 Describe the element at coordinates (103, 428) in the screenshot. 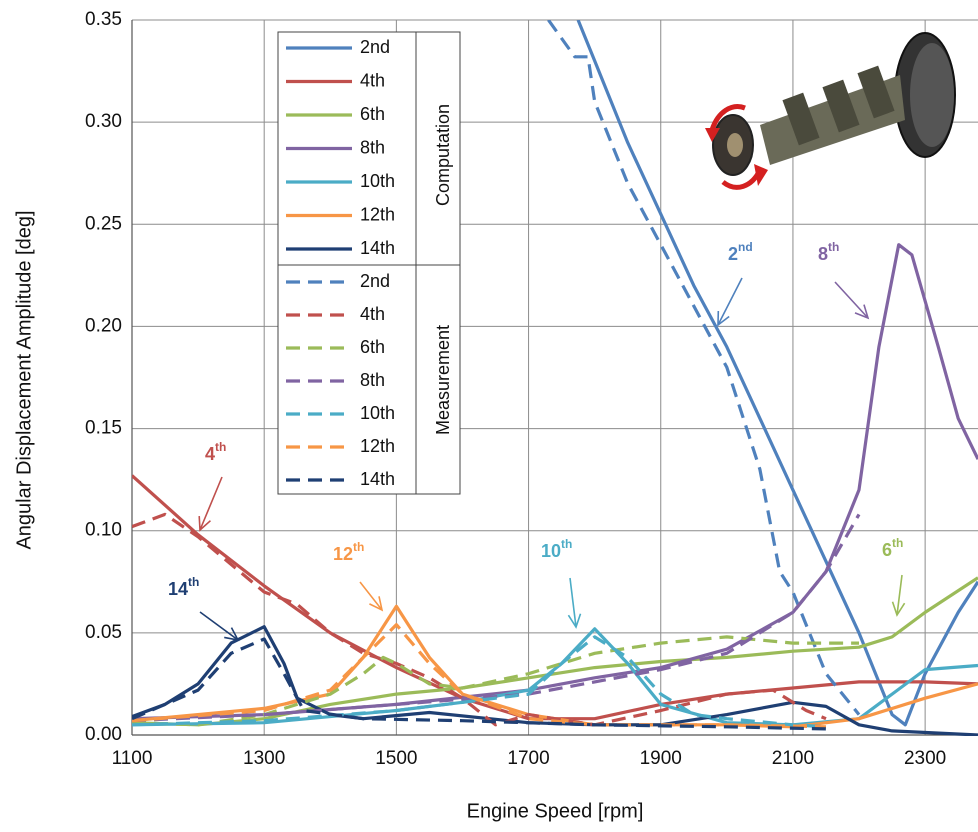

I see `y-tick-label: 0.15` at that location.